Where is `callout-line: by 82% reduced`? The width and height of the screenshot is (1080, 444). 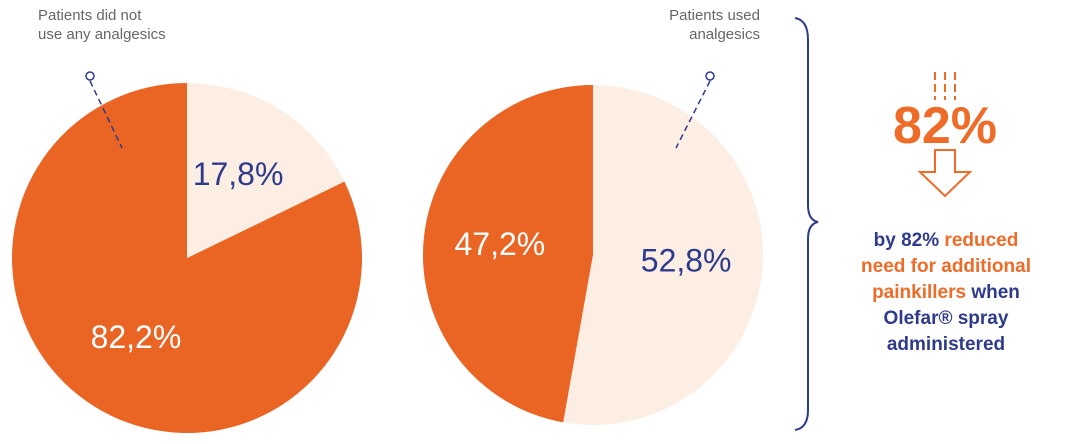
callout-line: by 82% reduced is located at coordinates (946, 241).